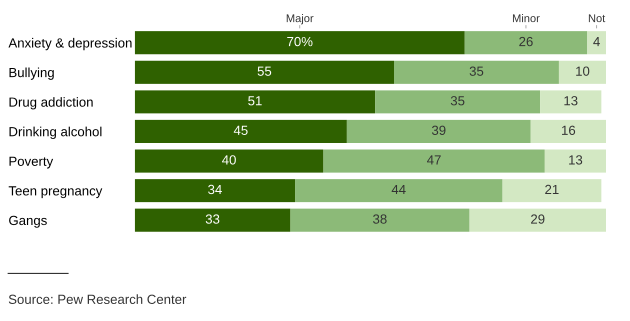 The width and height of the screenshot is (630, 321). I want to click on y-tick-label: Drinking alcohol, so click(56, 132).